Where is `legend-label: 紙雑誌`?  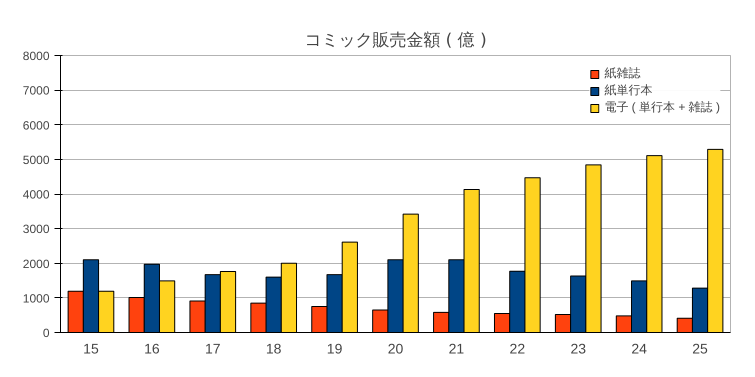
legend-label: 紙雑誌 is located at coordinates (622, 73).